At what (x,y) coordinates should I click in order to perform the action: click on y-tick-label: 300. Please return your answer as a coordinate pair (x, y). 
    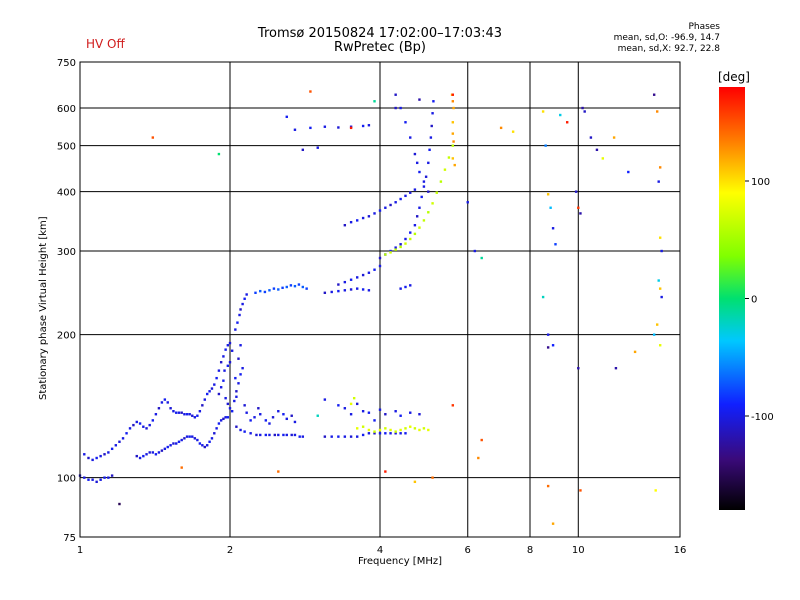
    Looking at the image, I should click on (66, 252).